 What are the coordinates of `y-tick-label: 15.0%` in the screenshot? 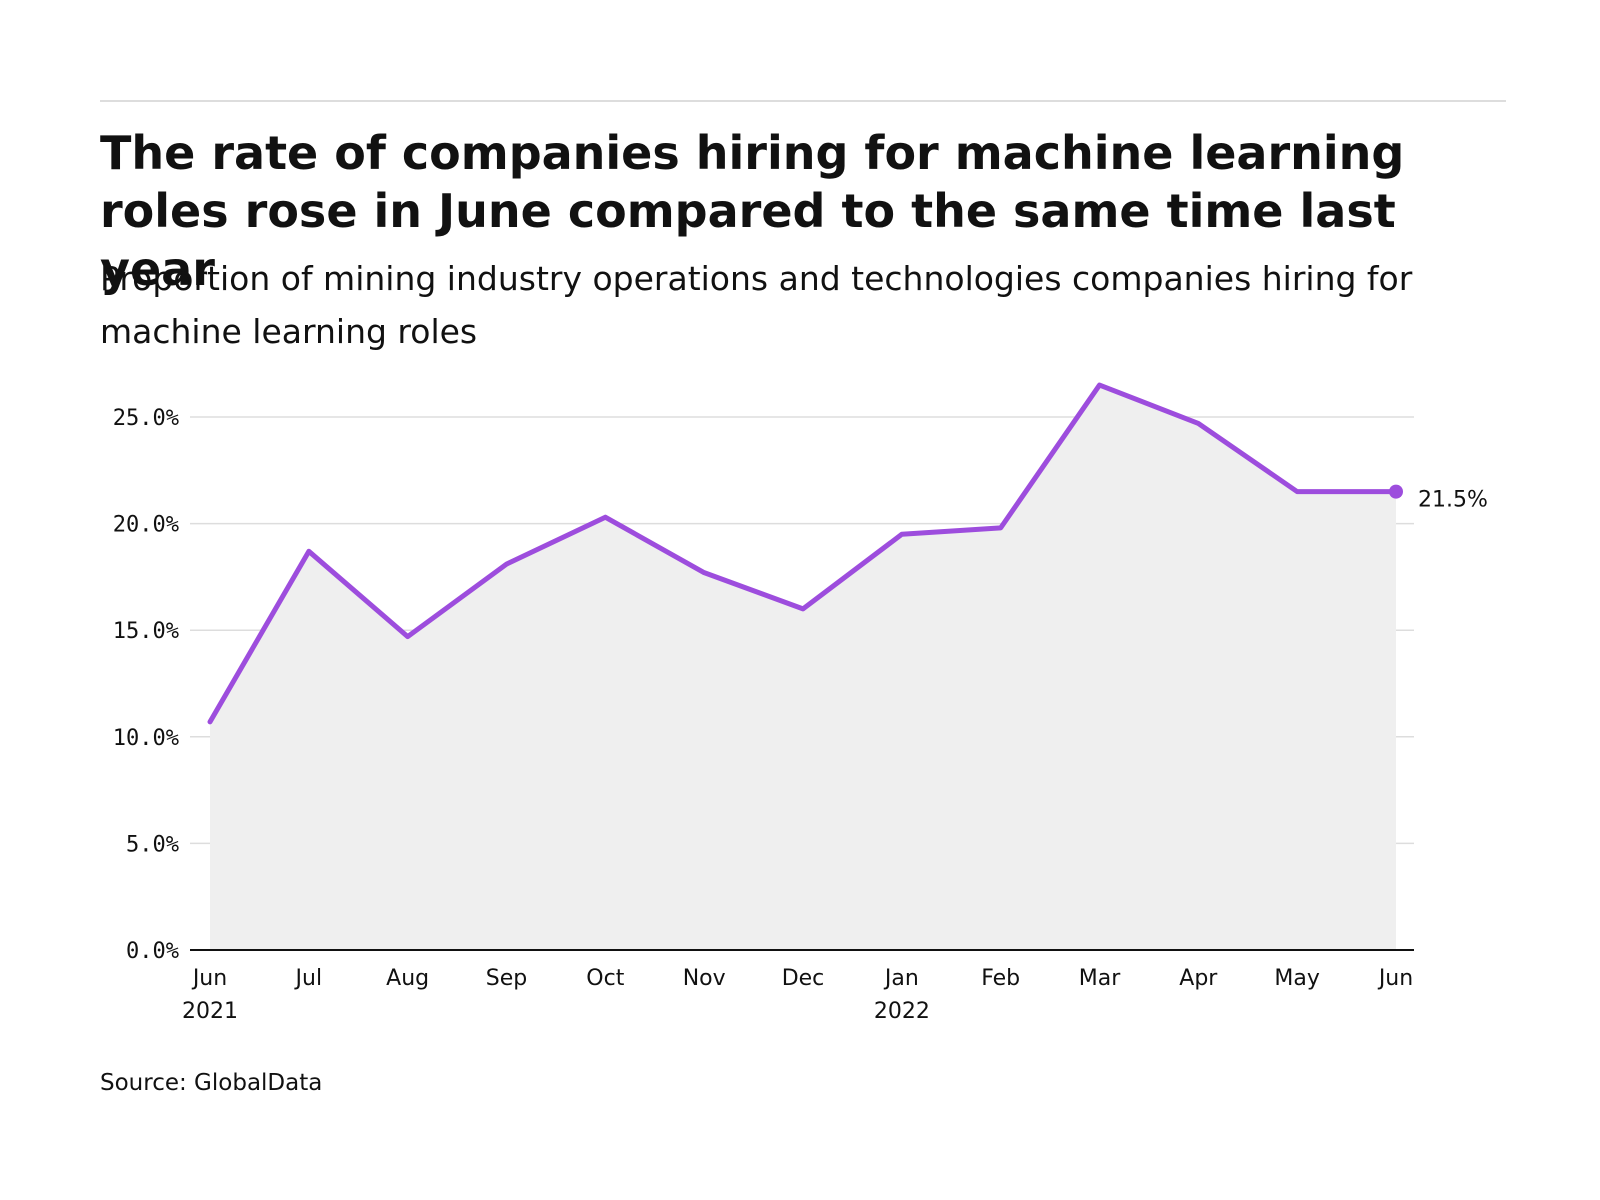 It's located at (146, 631).